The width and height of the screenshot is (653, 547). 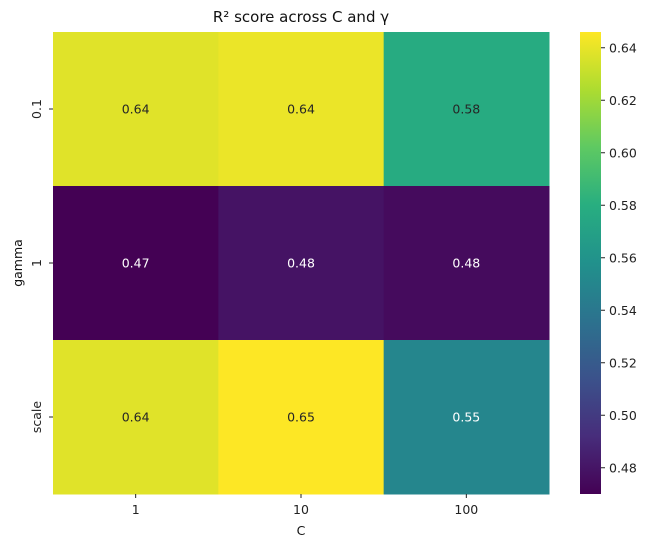 I want to click on x-tick-label: 10, so click(x=301, y=509).